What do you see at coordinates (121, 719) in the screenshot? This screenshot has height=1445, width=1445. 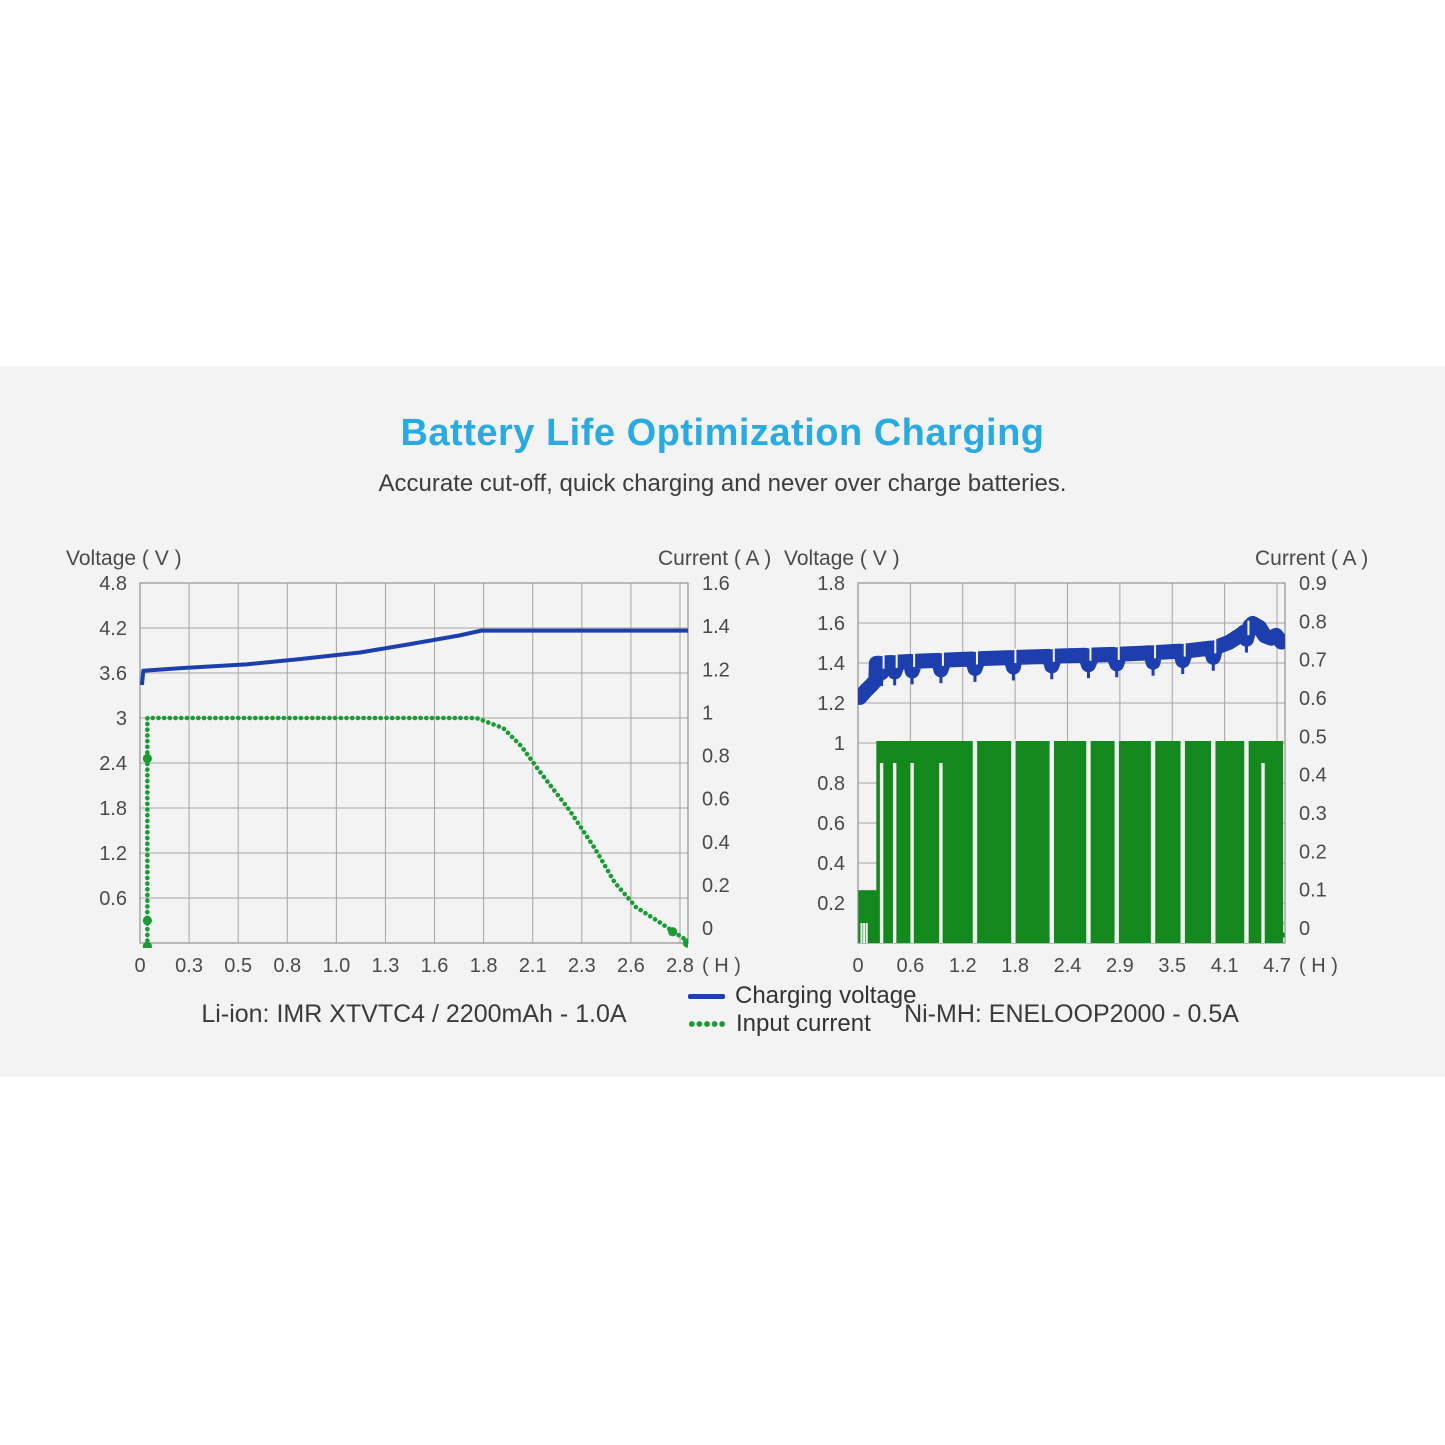 I see `svg-text: 3` at bounding box center [121, 719].